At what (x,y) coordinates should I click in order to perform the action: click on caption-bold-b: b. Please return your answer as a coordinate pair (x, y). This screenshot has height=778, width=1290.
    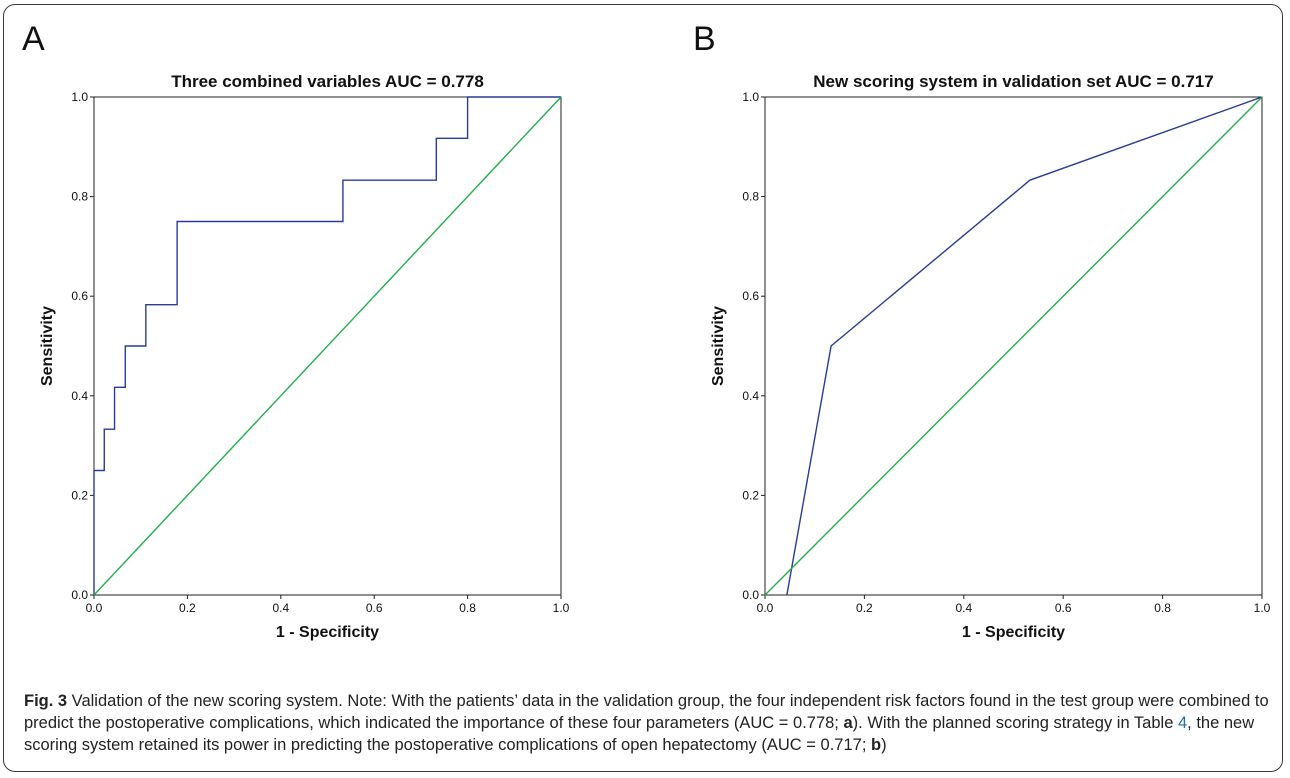
    Looking at the image, I should click on (876, 745).